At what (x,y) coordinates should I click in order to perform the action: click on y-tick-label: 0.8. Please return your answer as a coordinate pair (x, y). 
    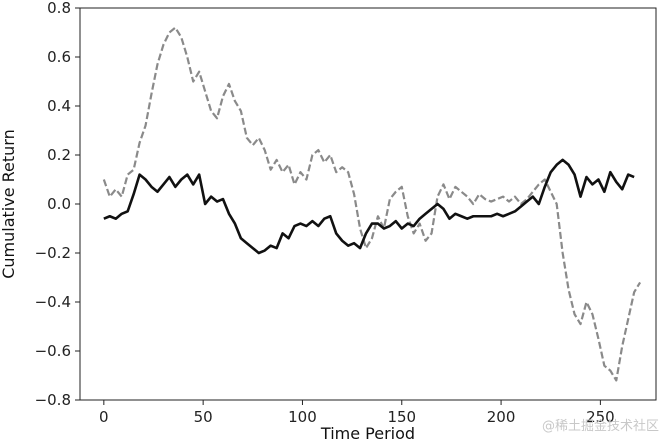
    Looking at the image, I should click on (59, 8).